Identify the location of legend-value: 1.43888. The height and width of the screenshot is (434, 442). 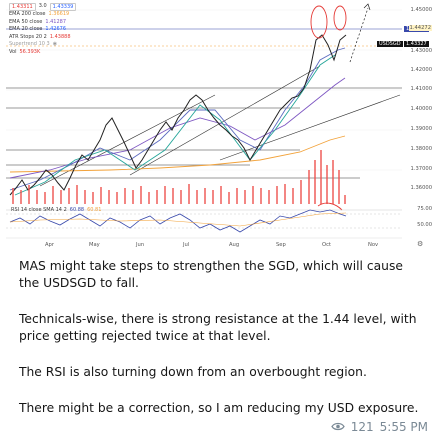
(60, 36).